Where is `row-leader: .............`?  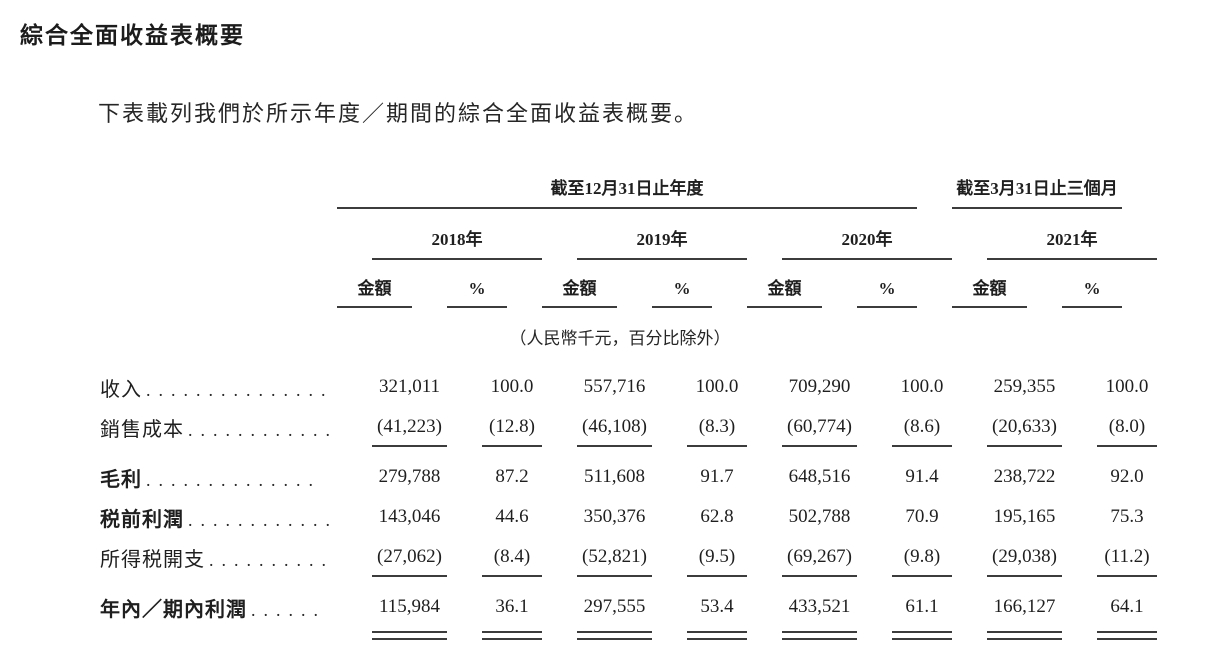 row-leader: ............. is located at coordinates (262, 429).